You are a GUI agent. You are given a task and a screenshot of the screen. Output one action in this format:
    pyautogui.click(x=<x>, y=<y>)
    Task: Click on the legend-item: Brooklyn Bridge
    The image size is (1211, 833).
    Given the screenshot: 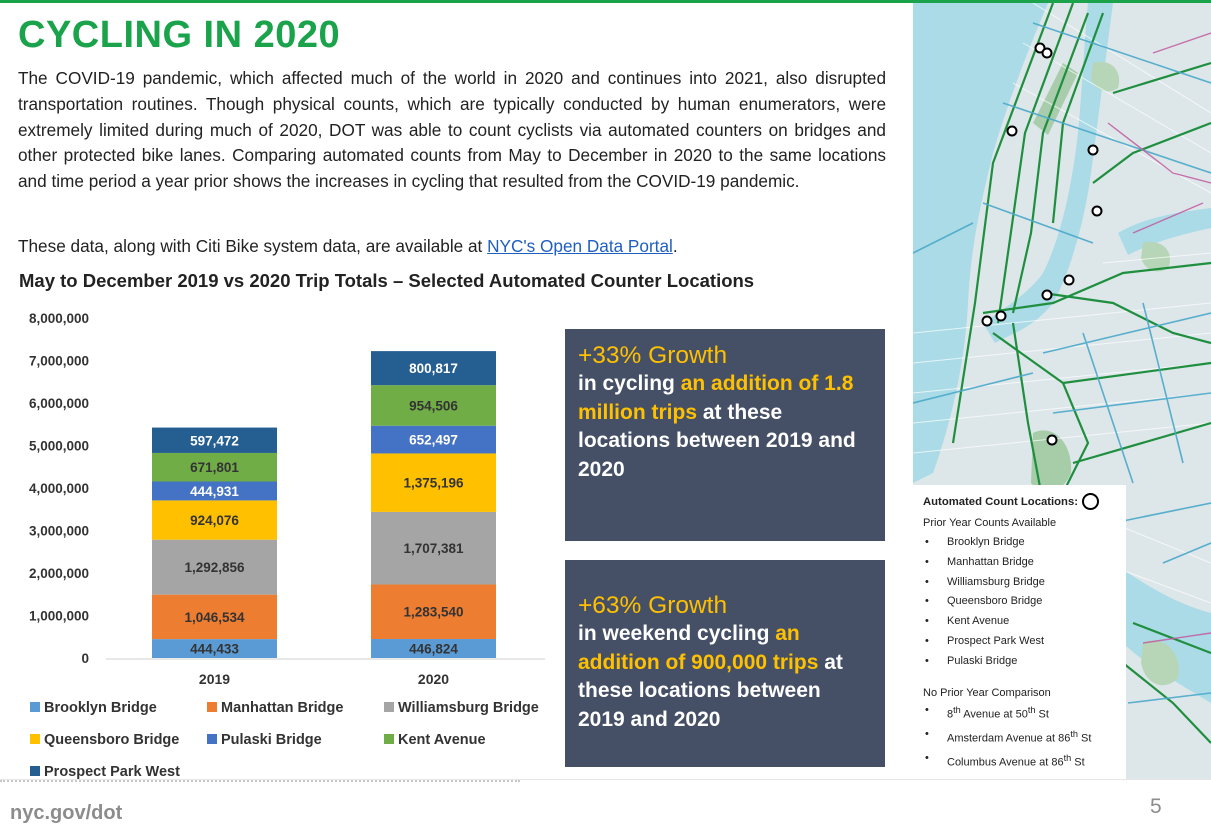 What is the action you would take?
    pyautogui.click(x=93, y=708)
    